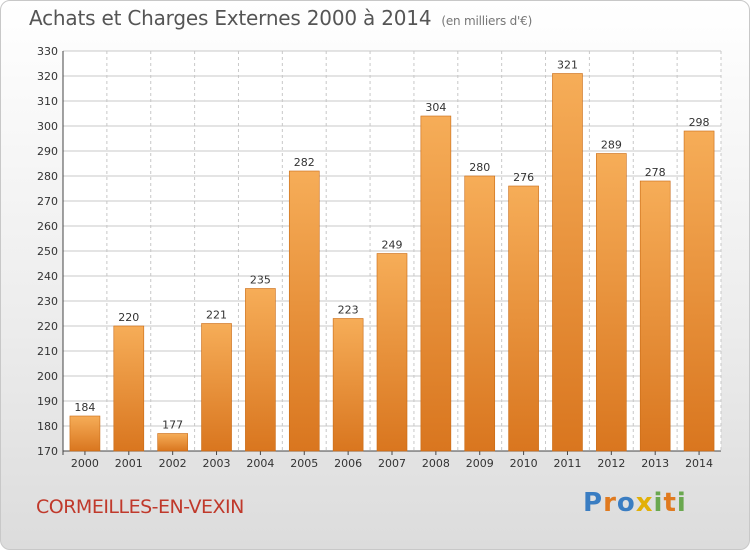 The height and width of the screenshot is (550, 750). What do you see at coordinates (47, 426) in the screenshot?
I see `y-tick-label: 180` at bounding box center [47, 426].